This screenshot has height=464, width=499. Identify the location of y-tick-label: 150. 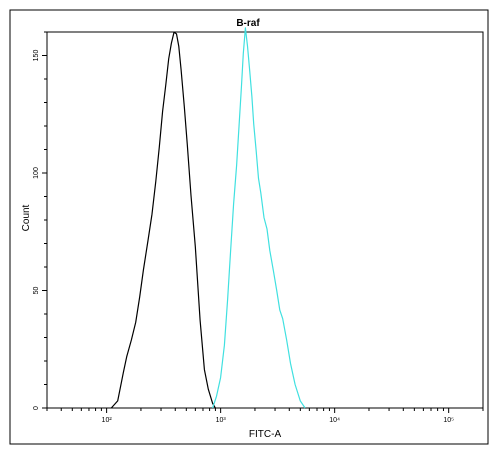
(36, 56).